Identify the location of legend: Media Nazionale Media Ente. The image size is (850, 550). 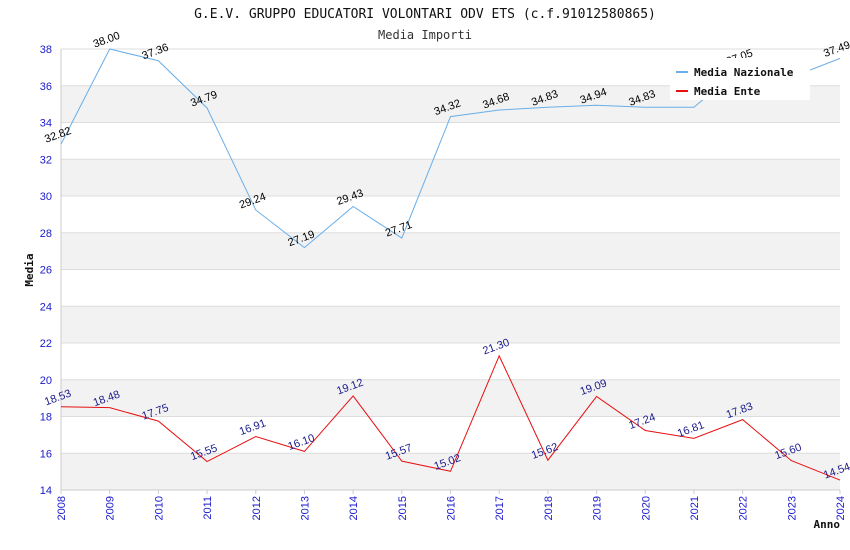
(740, 79).